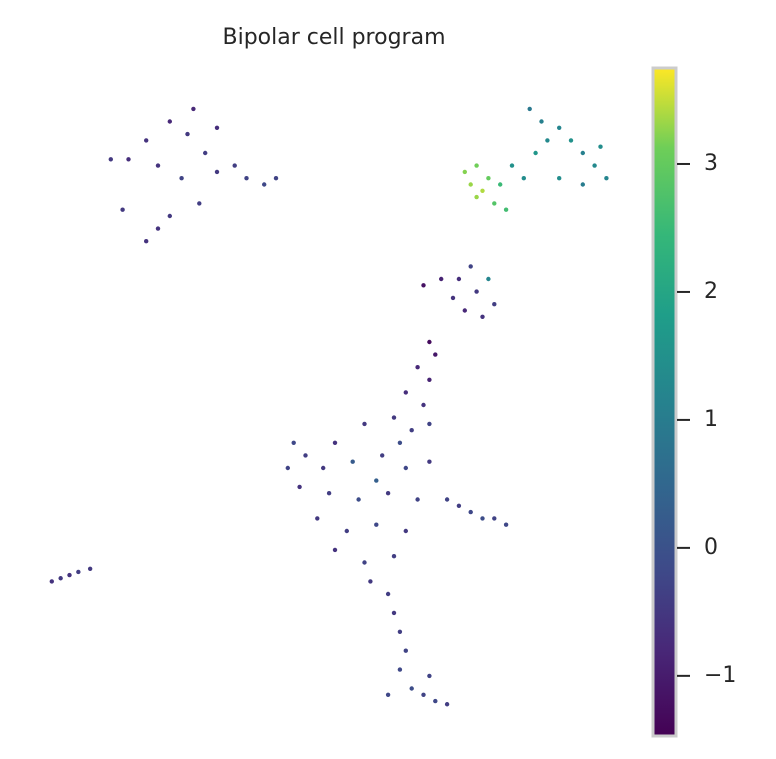  I want to click on colorbar-tick-label: 2, so click(711, 291).